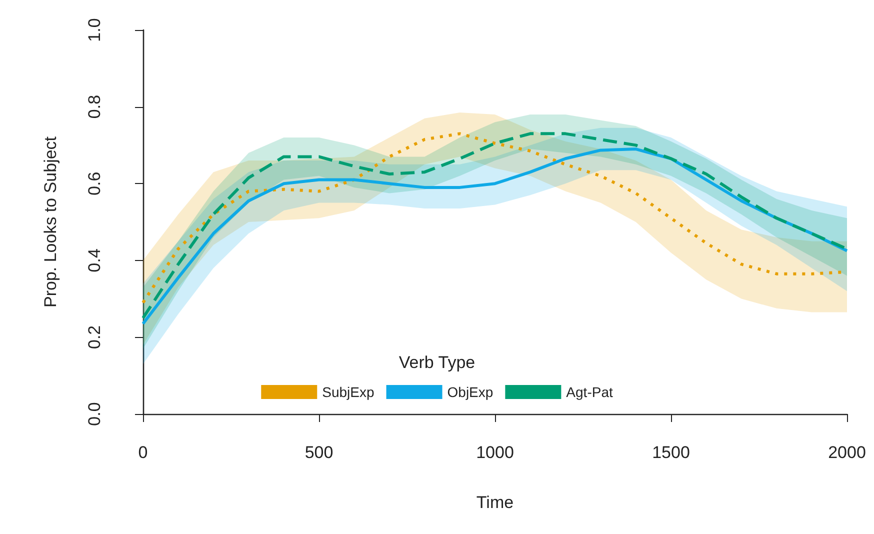 The width and height of the screenshot is (874, 534). What do you see at coordinates (50, 222) in the screenshot?
I see `y-axis-title: Prop. Looks to Subject` at bounding box center [50, 222].